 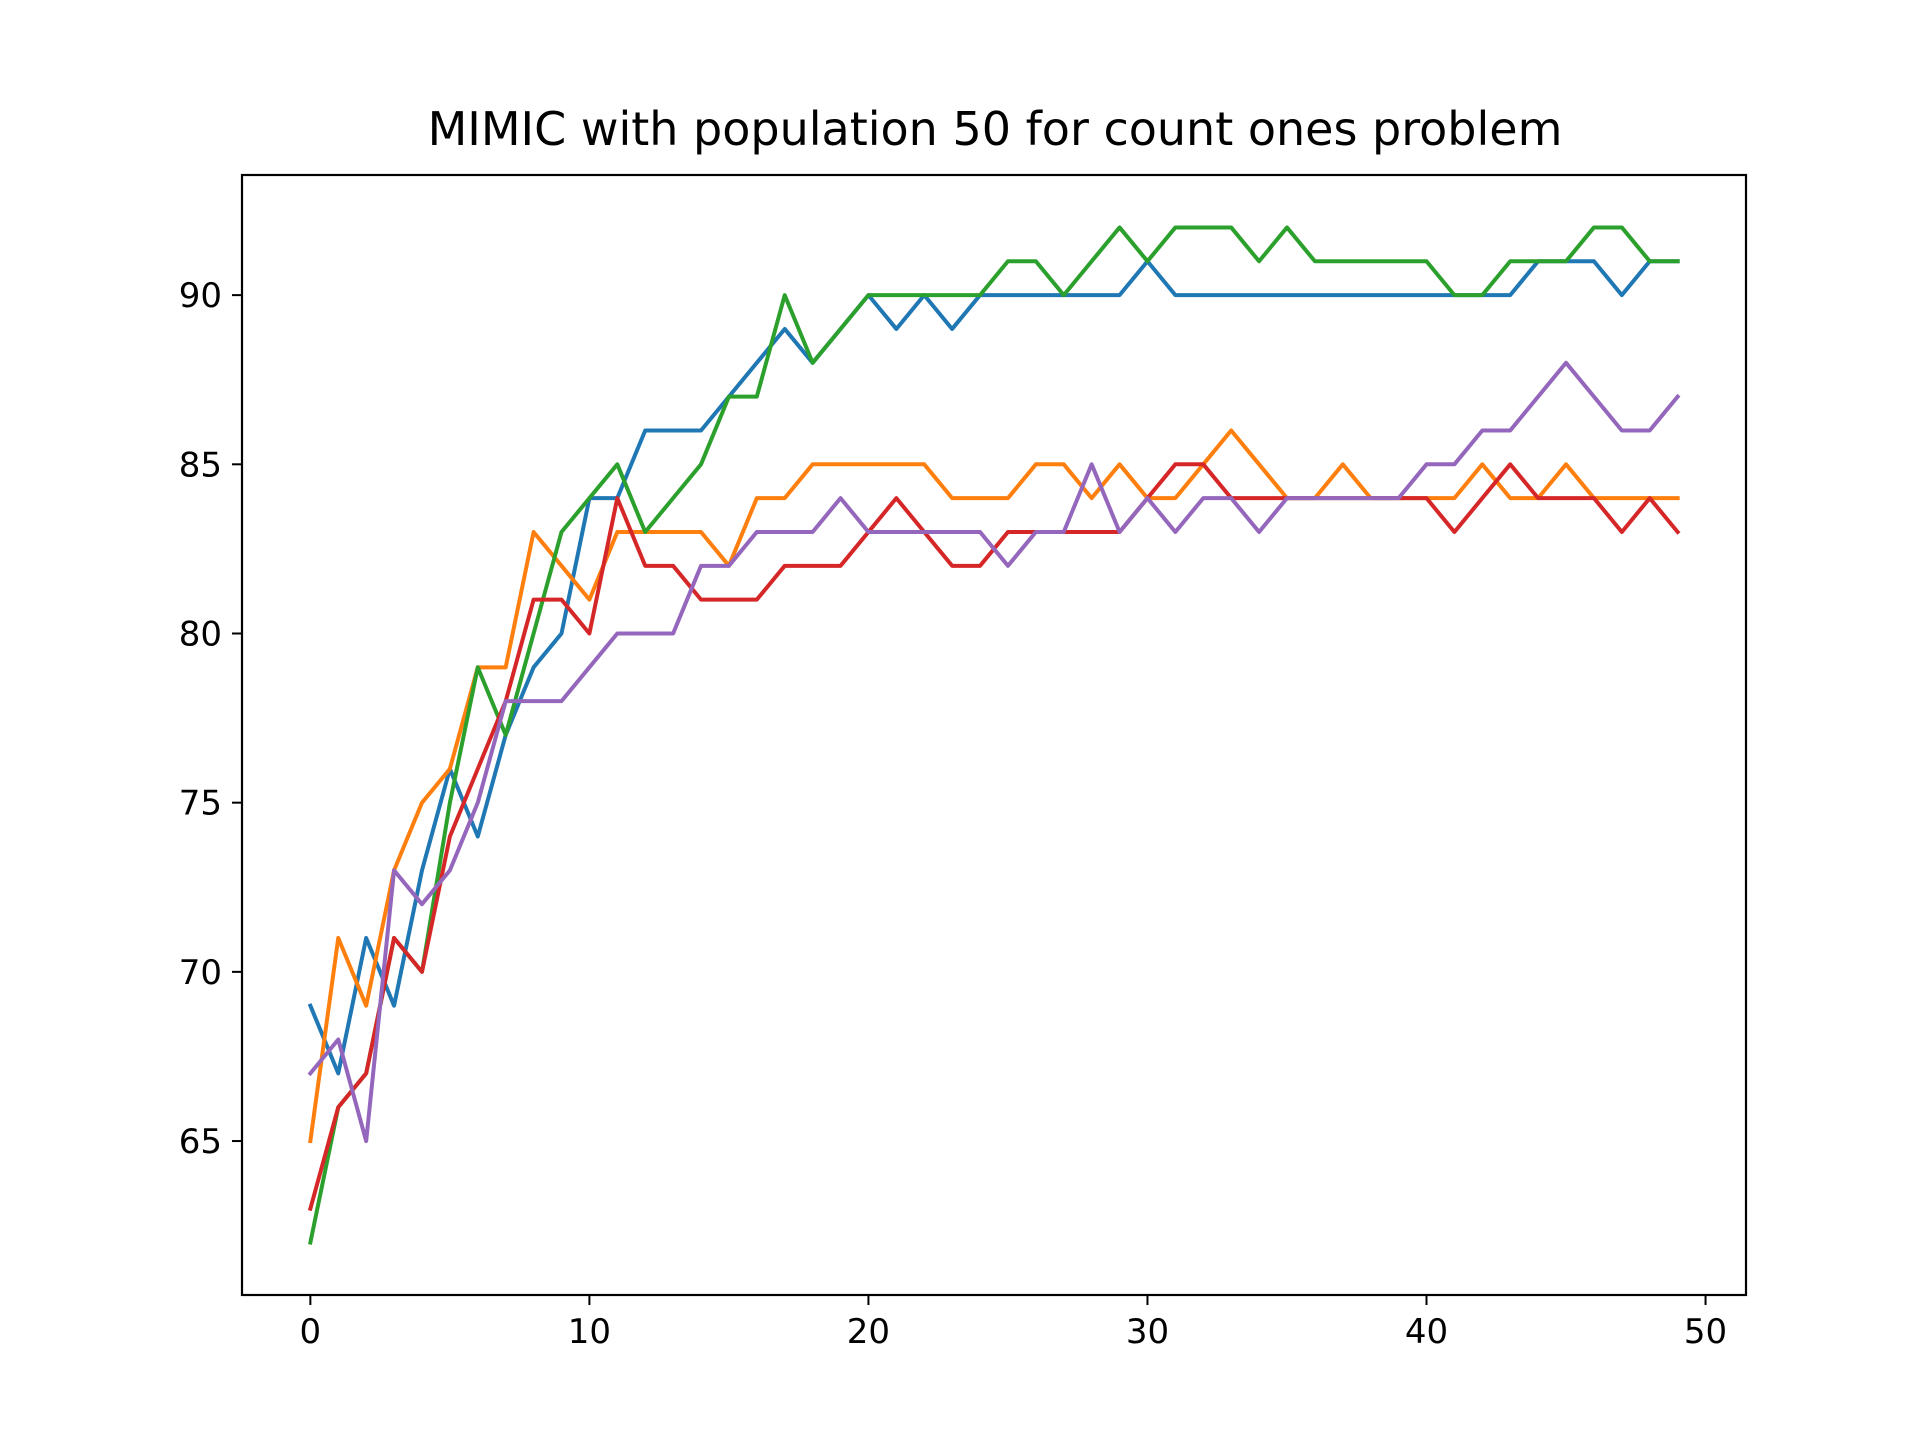 I want to click on y-tick-label: 75, so click(x=200, y=804).